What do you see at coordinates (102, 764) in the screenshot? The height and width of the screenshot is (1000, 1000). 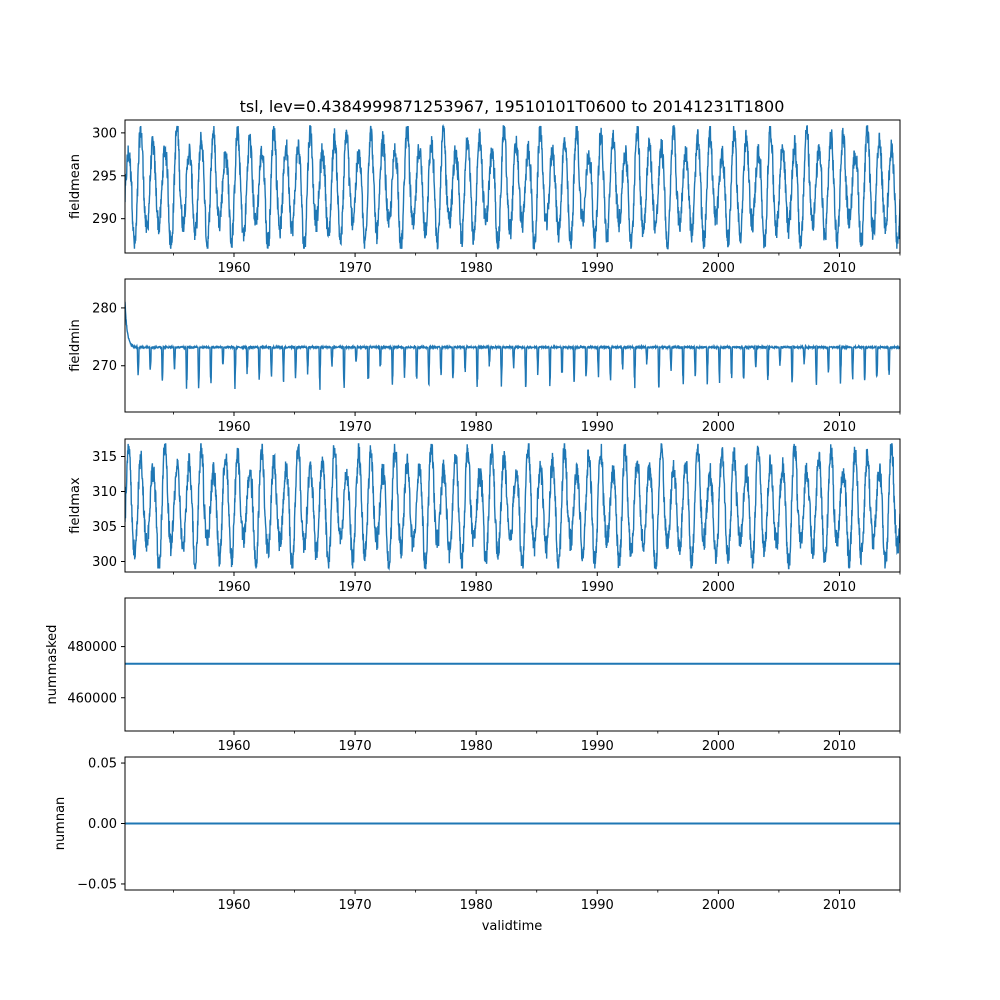 I see `y-tick-label: 0.05` at bounding box center [102, 764].